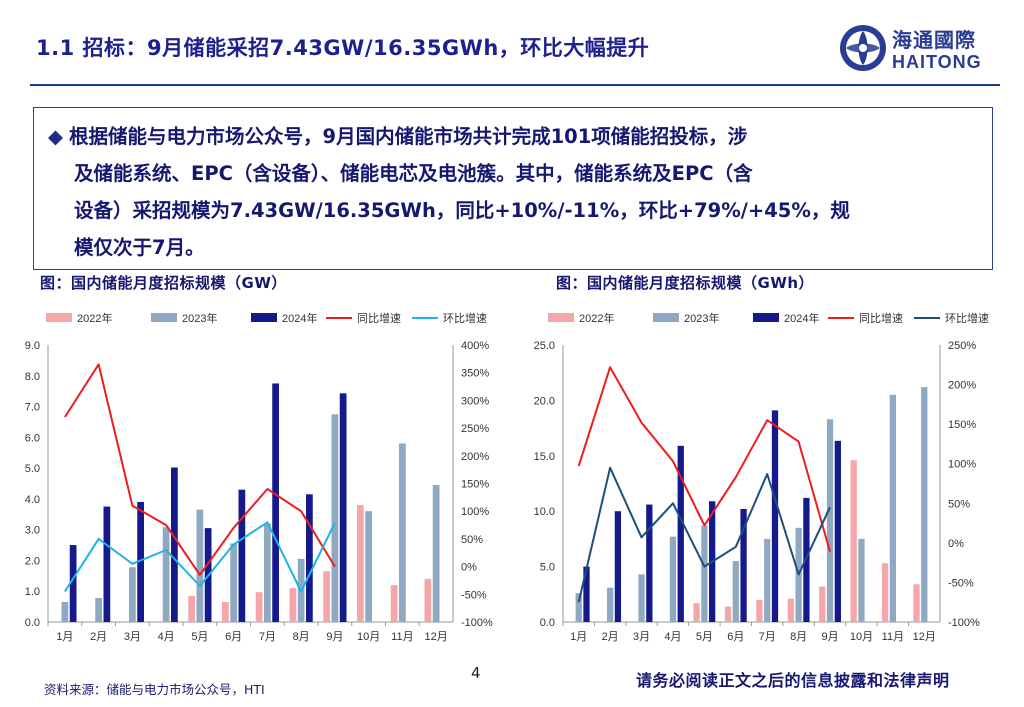 This screenshot has height=707, width=1024. Describe the element at coordinates (413, 173) in the screenshot. I see `summary-line: 及储能系统、EPC（含设备）、储能电芯及电池簇。其中，储能系统及EPC（含` at that location.